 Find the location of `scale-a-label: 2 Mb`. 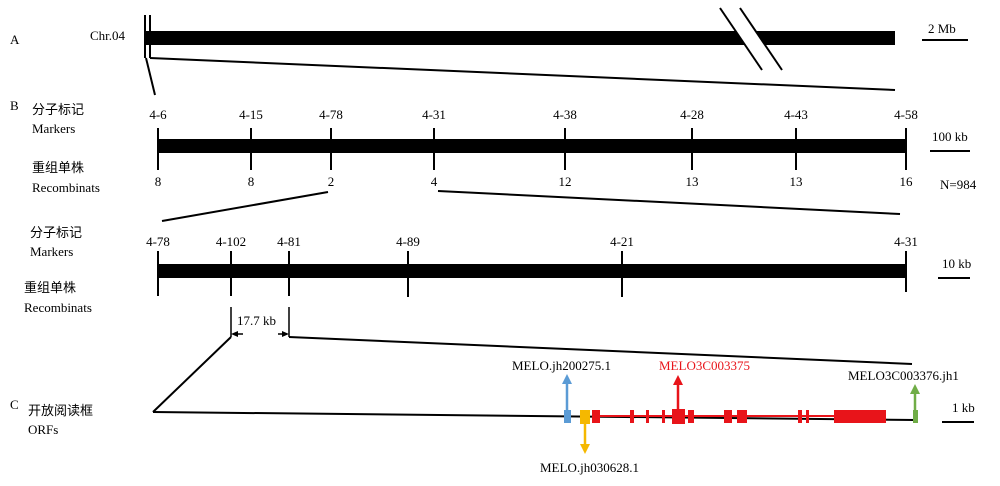

scale-a-label: 2 Mb is located at coordinates (942, 28).